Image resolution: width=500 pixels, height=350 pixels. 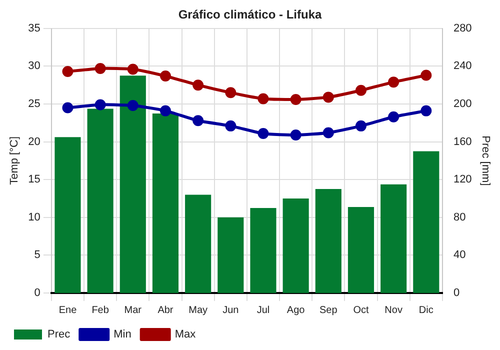 What do you see at coordinates (462, 180) in the screenshot?
I see `y2-tick-label: 120` at bounding box center [462, 180].